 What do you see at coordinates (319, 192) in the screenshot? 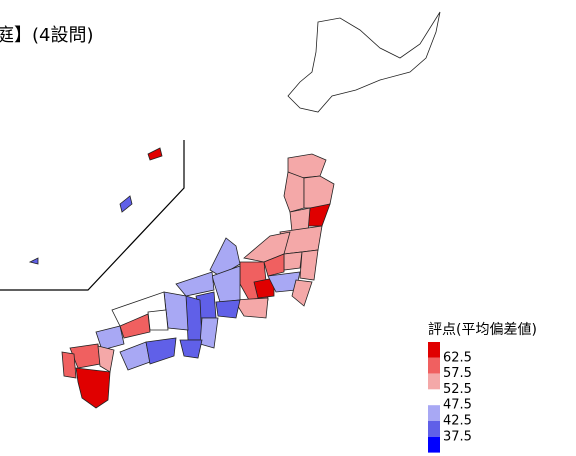
I see `iwate` at bounding box center [319, 192].